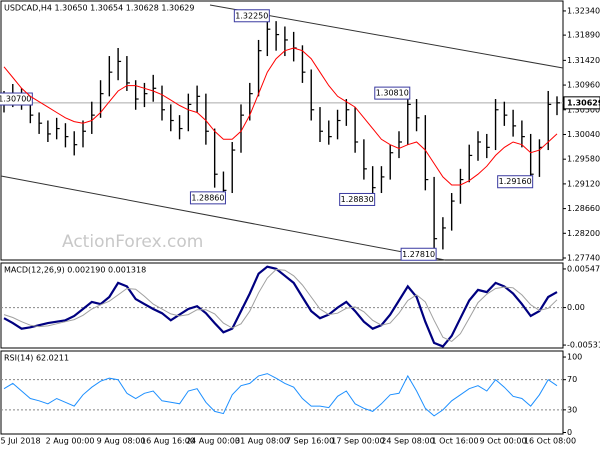  I want to click on y-tick-label: 1.32340, so click(583, 10).